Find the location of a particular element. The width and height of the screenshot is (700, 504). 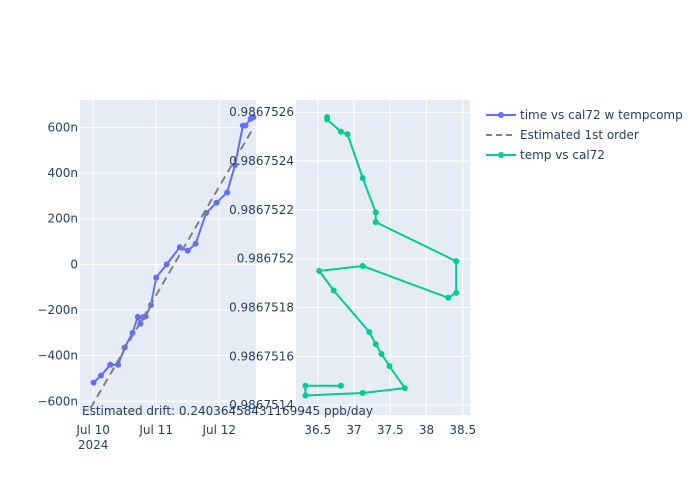

y-tick-label: 600n is located at coordinates (62, 127).